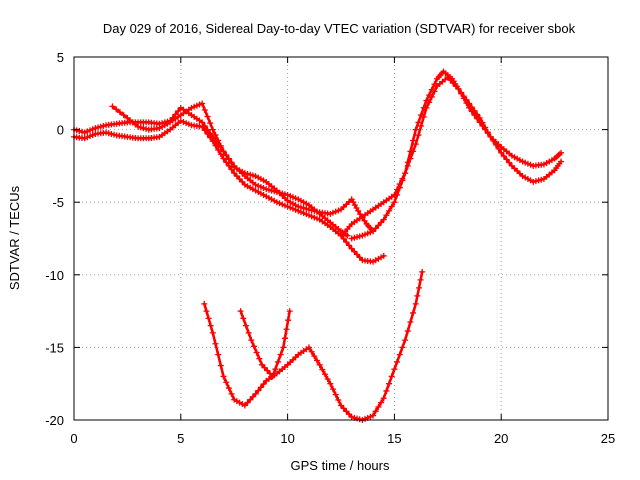 This screenshot has height=480, width=640. Describe the element at coordinates (14, 237) in the screenshot. I see `y-axis-label: SDTVAR / TECUs` at that location.